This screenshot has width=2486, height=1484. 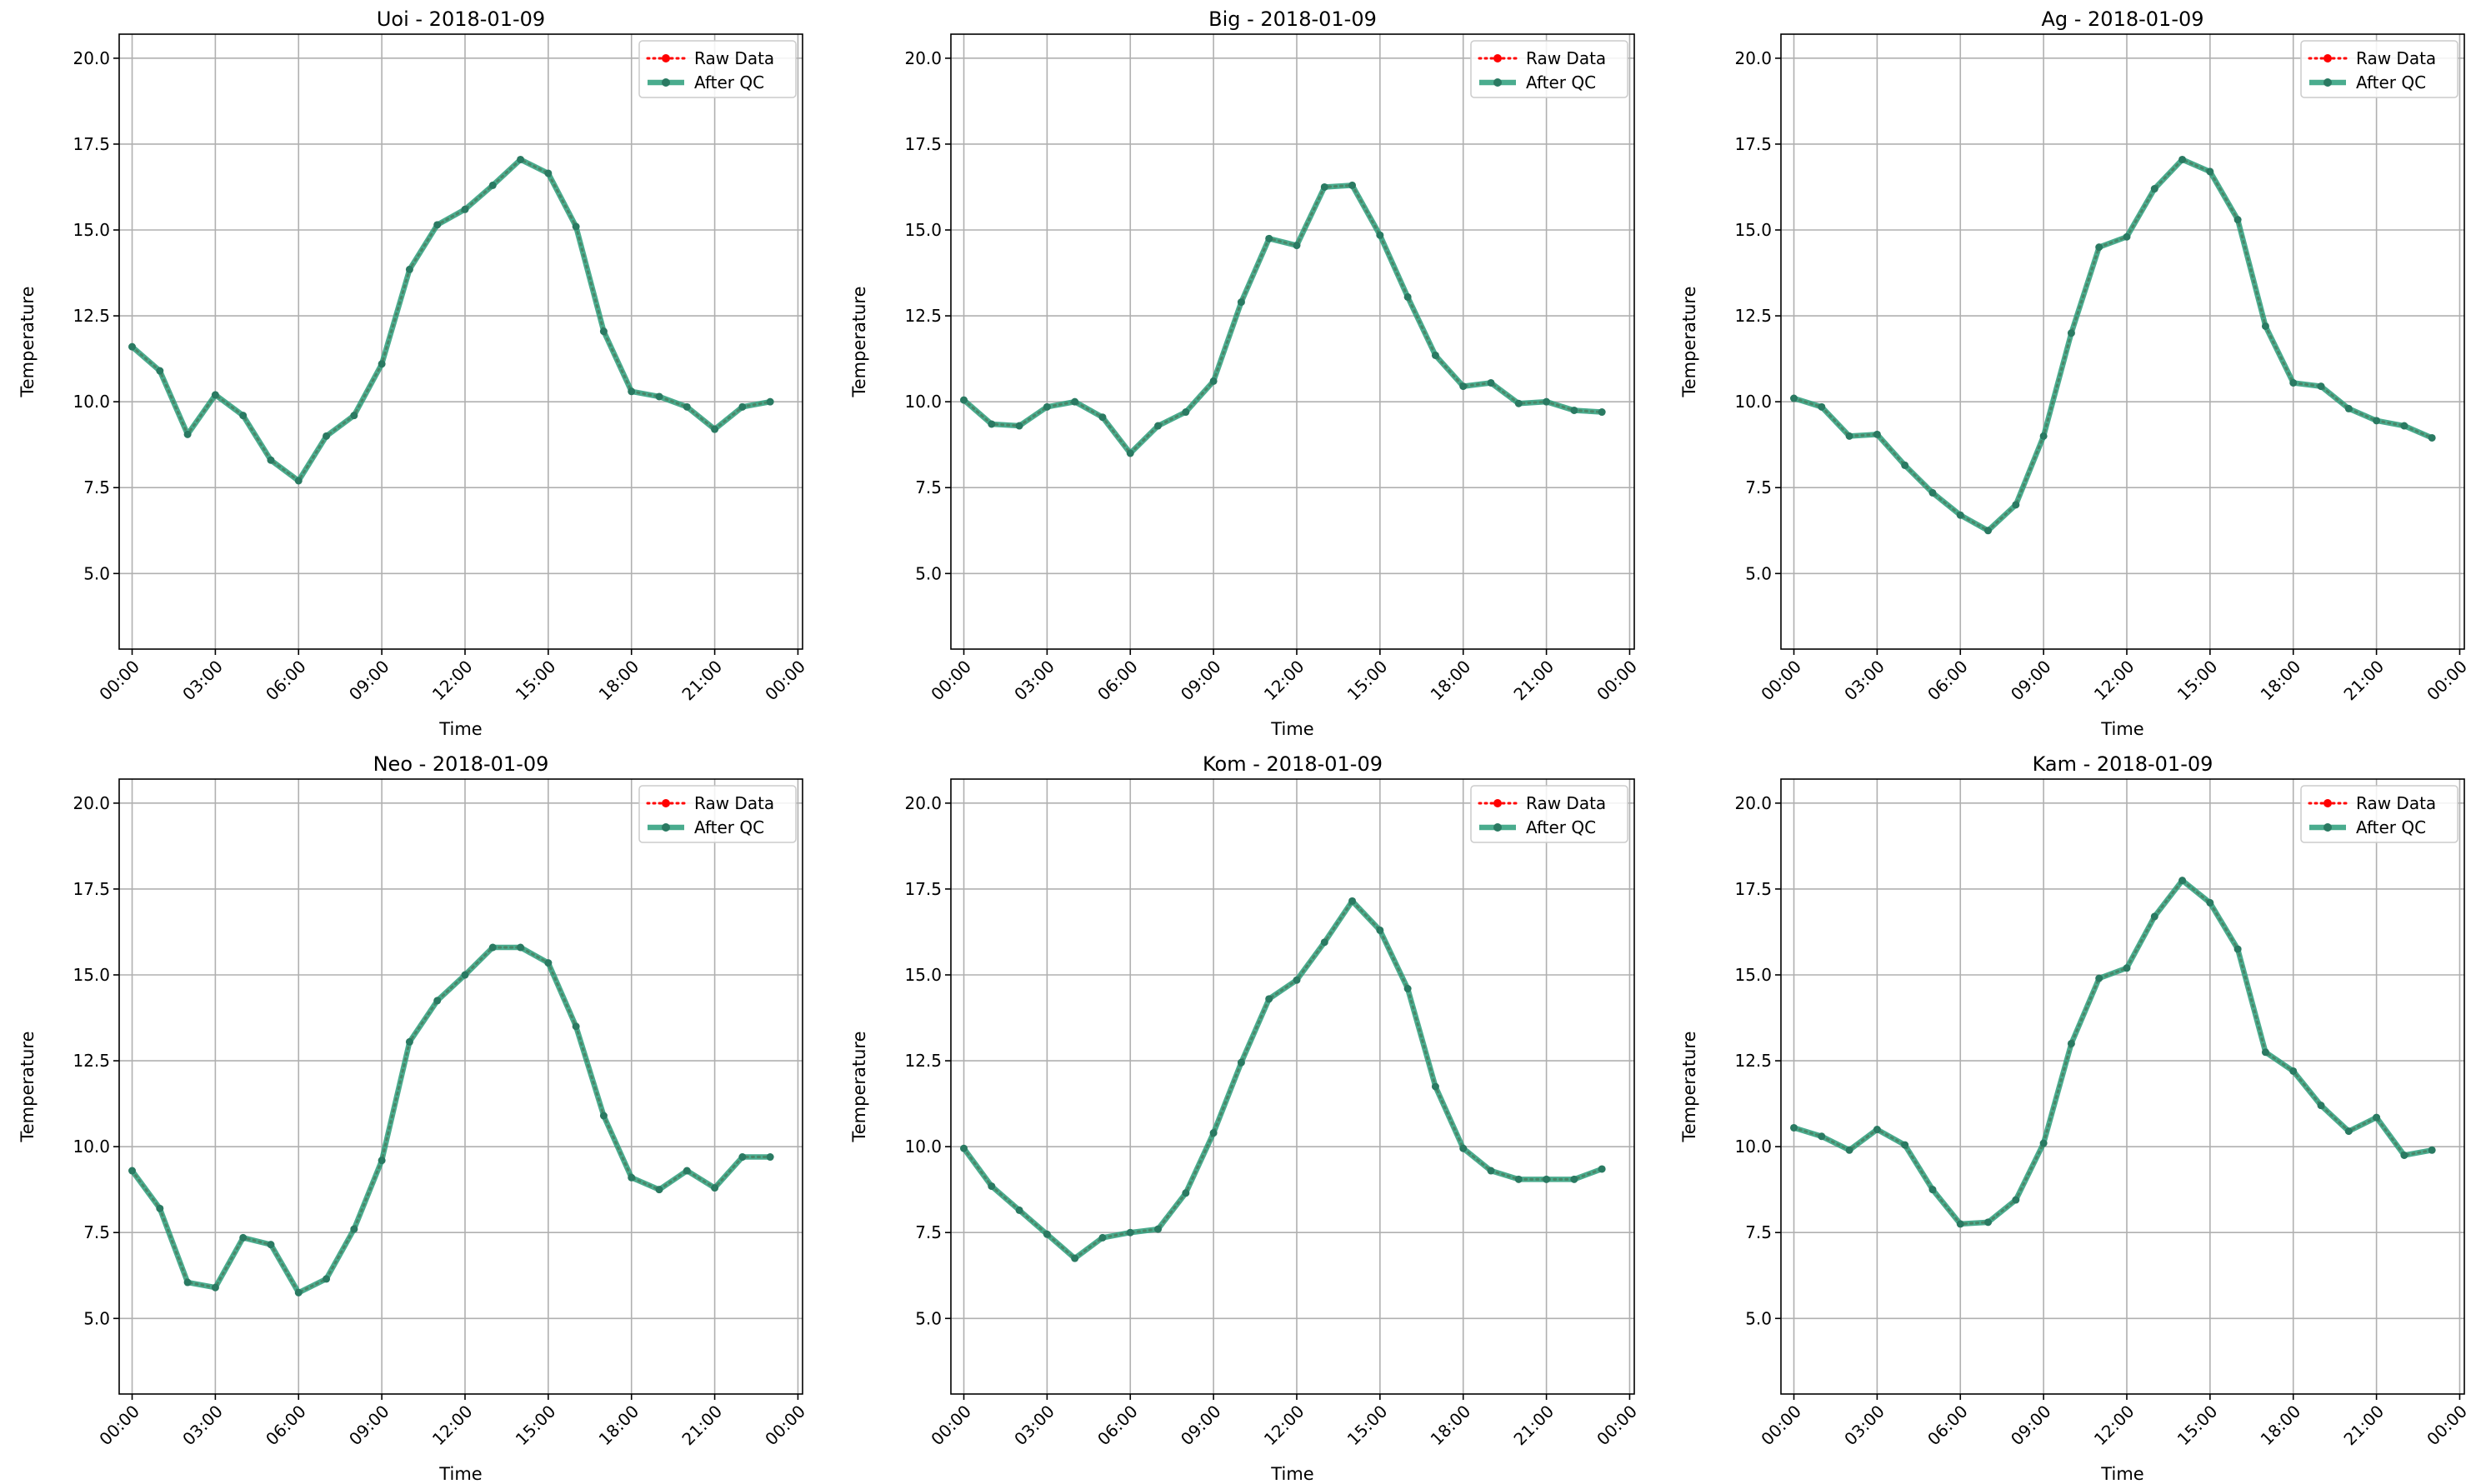 I want to click on y-tick-label: 5.0, so click(x=96, y=573).